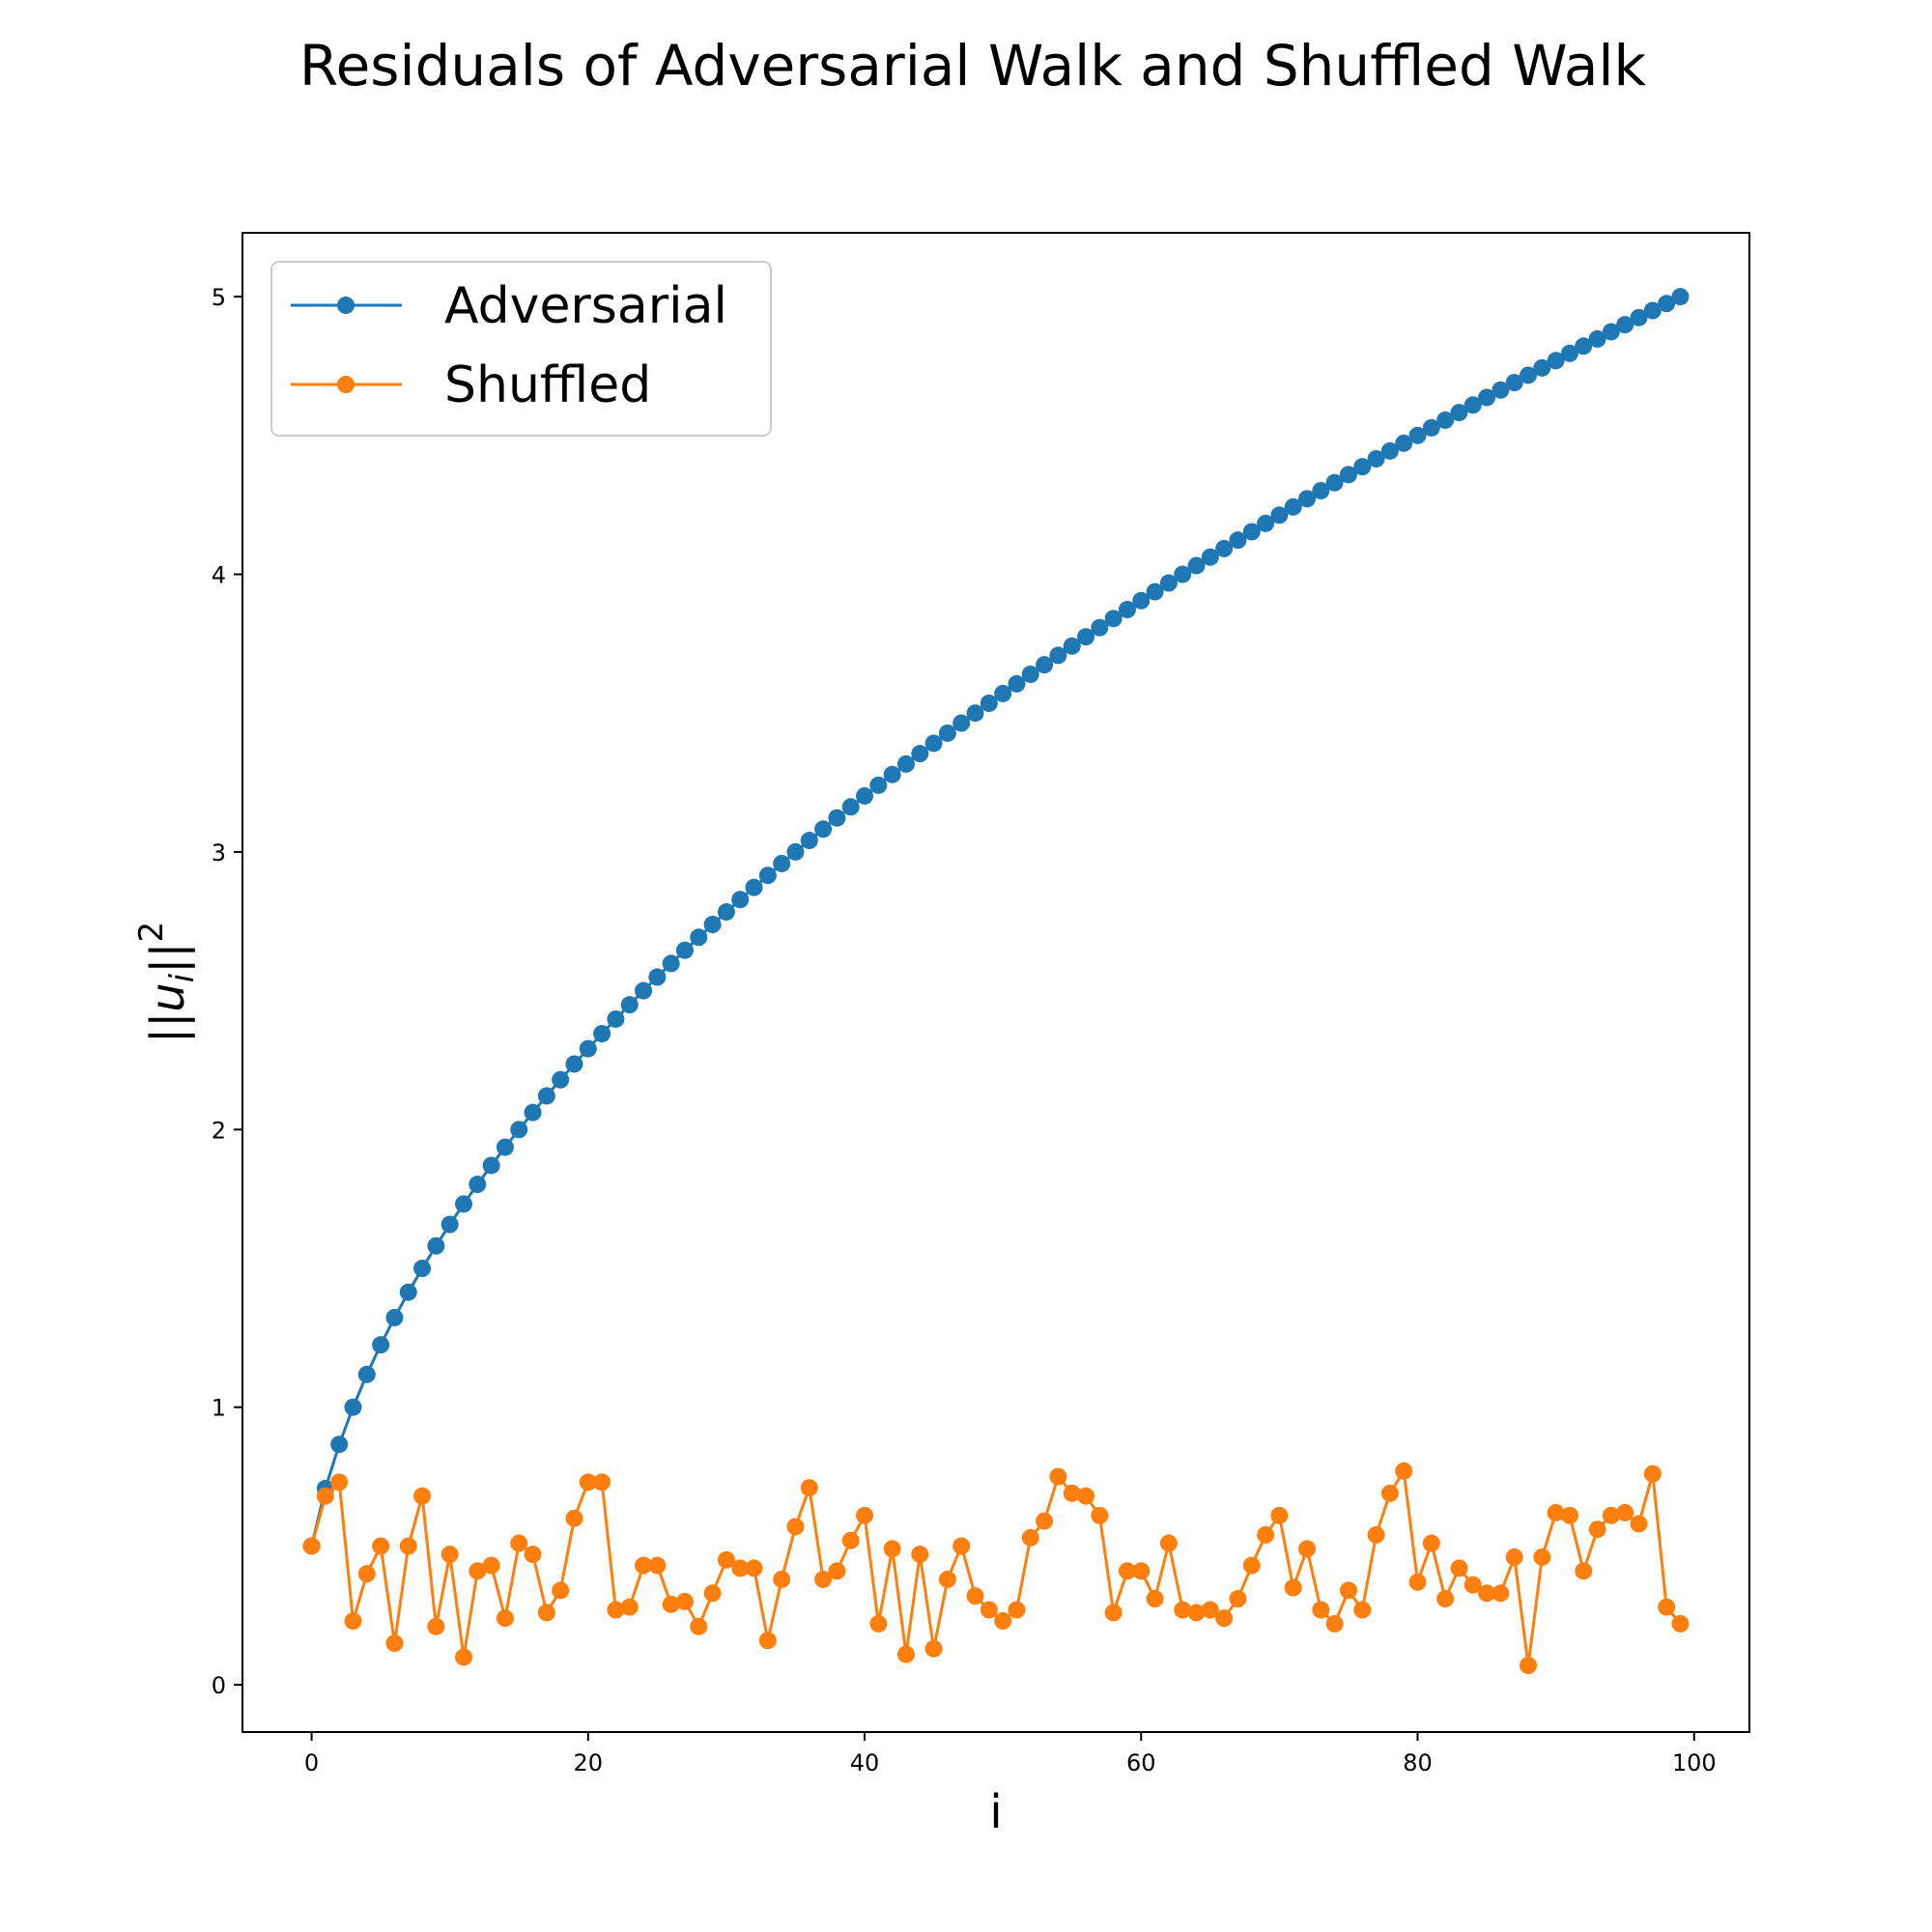 The width and height of the screenshot is (1932, 1932). What do you see at coordinates (219, 297) in the screenshot?
I see `y-tick-label: 5` at bounding box center [219, 297].